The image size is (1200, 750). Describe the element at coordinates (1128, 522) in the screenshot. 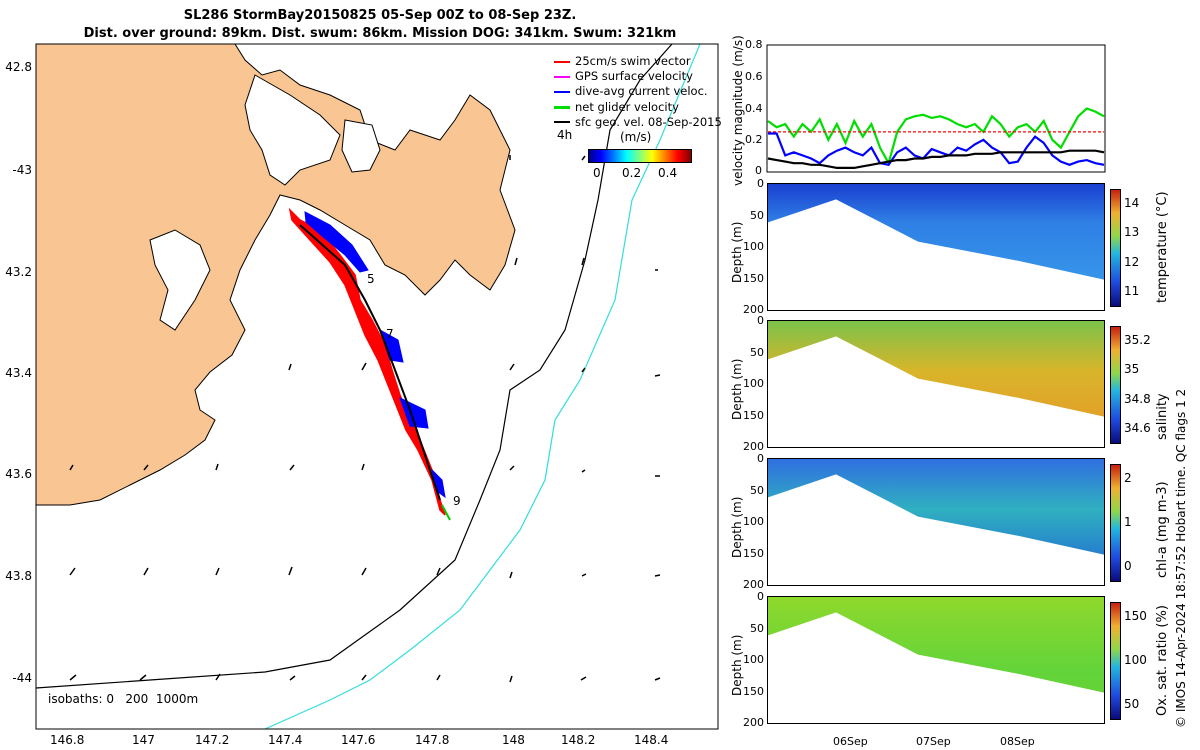

I see `colorbar-tick: 1` at that location.